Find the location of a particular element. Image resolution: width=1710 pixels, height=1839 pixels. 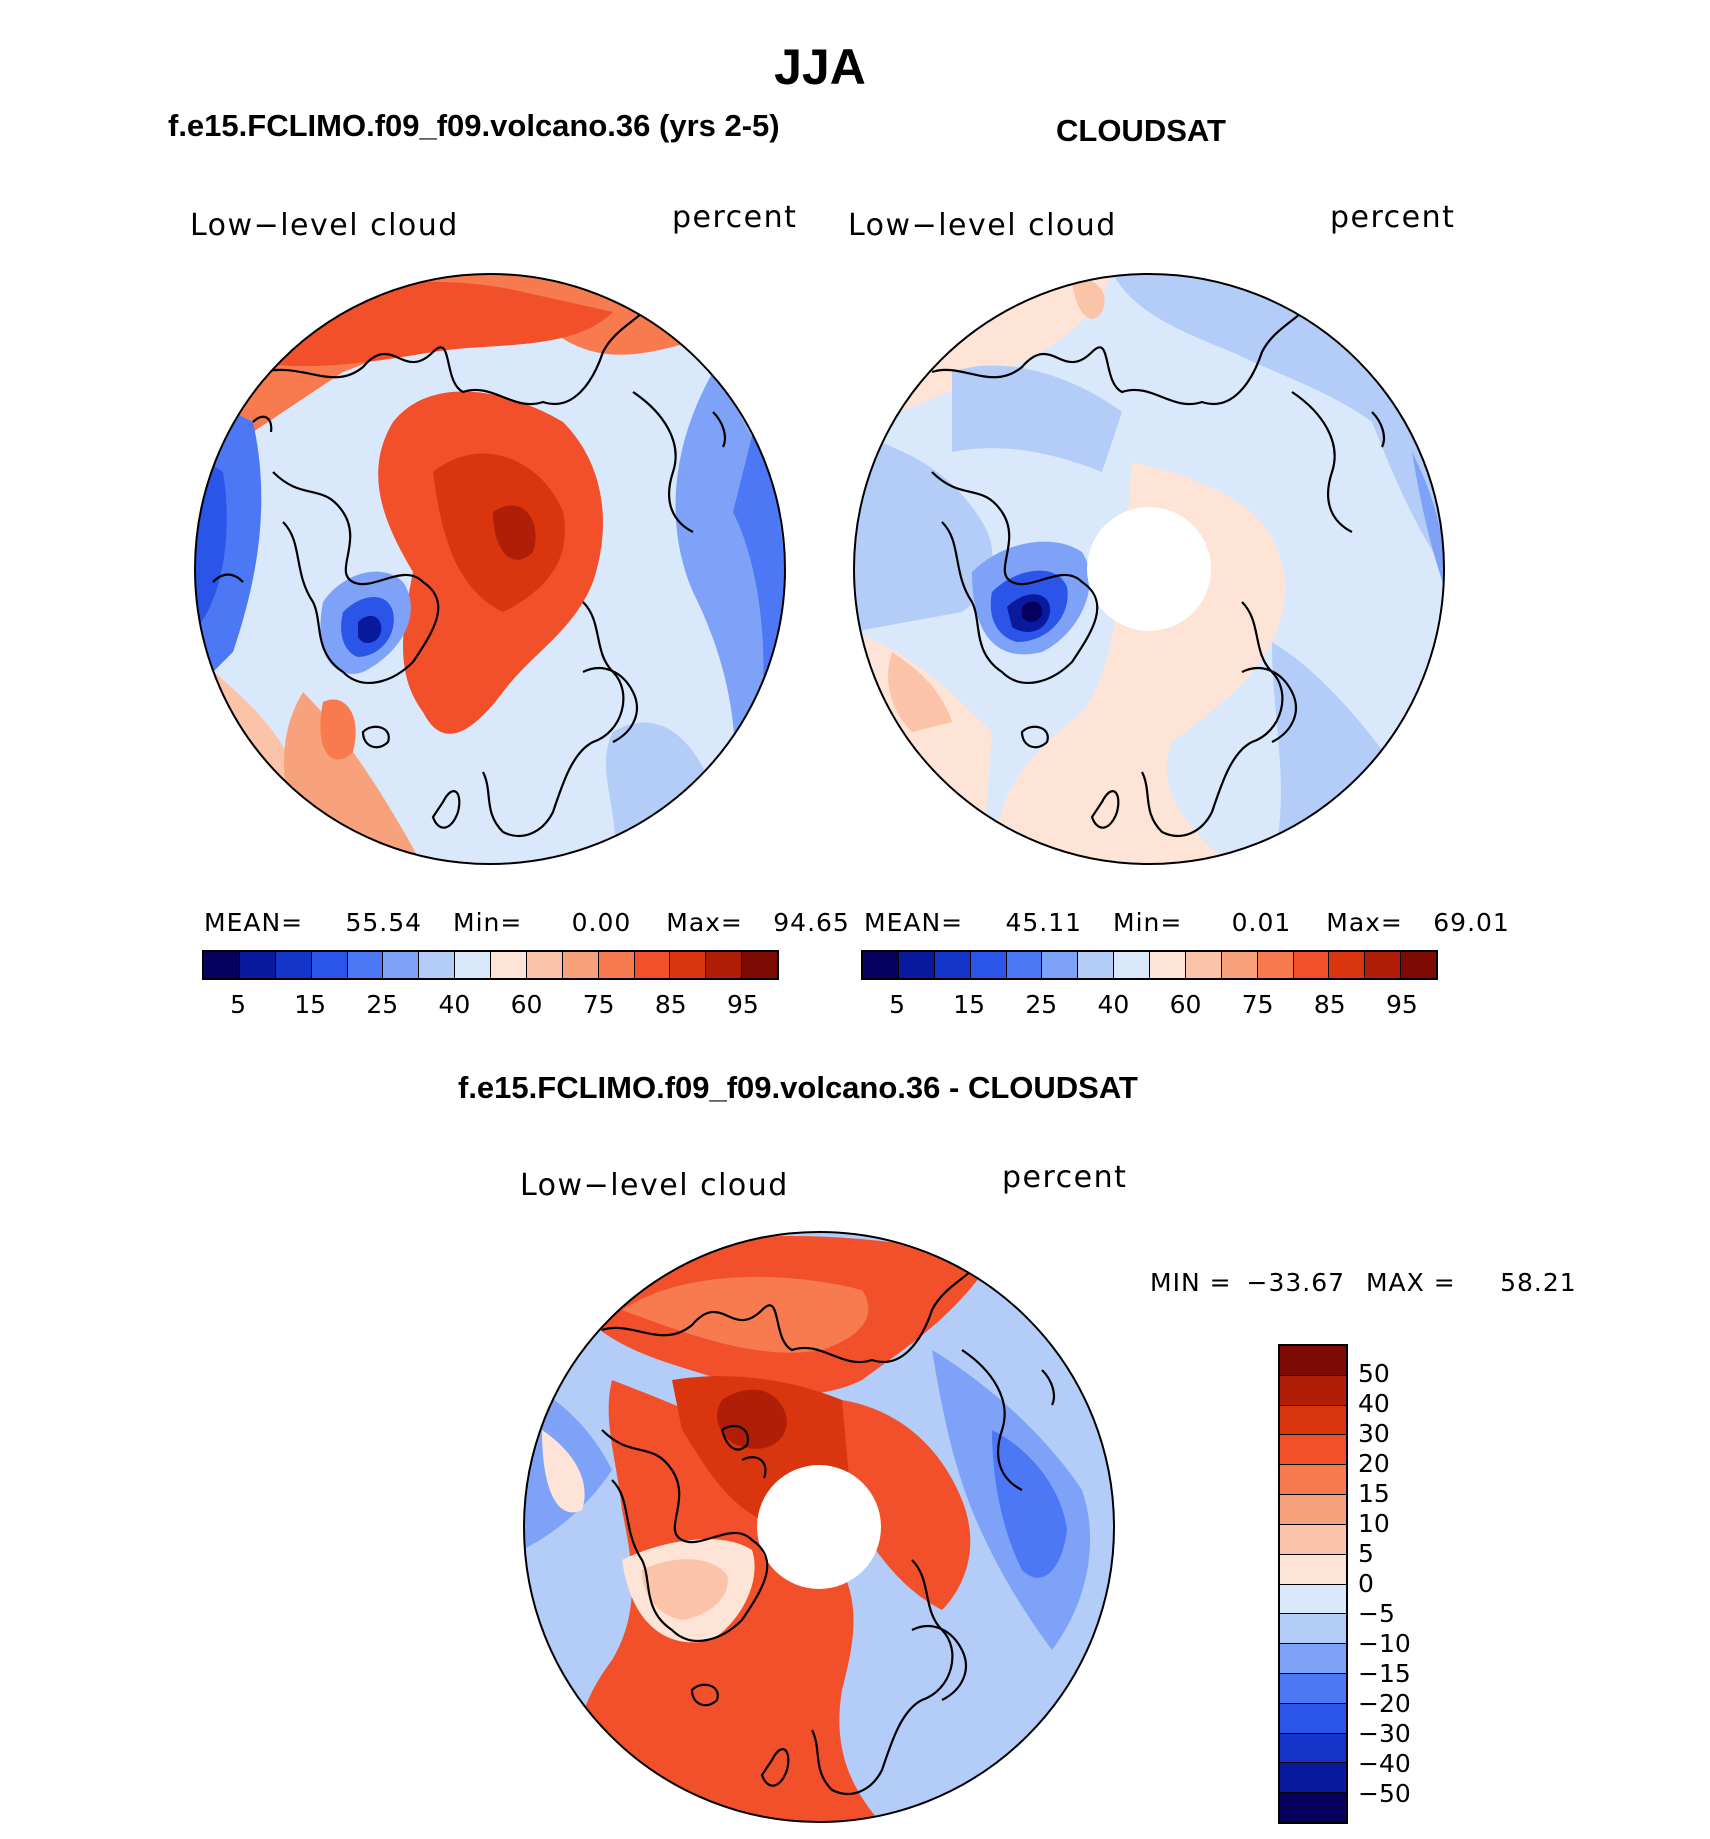

panel-2-mean-label: MEAN= is located at coordinates (914, 922).